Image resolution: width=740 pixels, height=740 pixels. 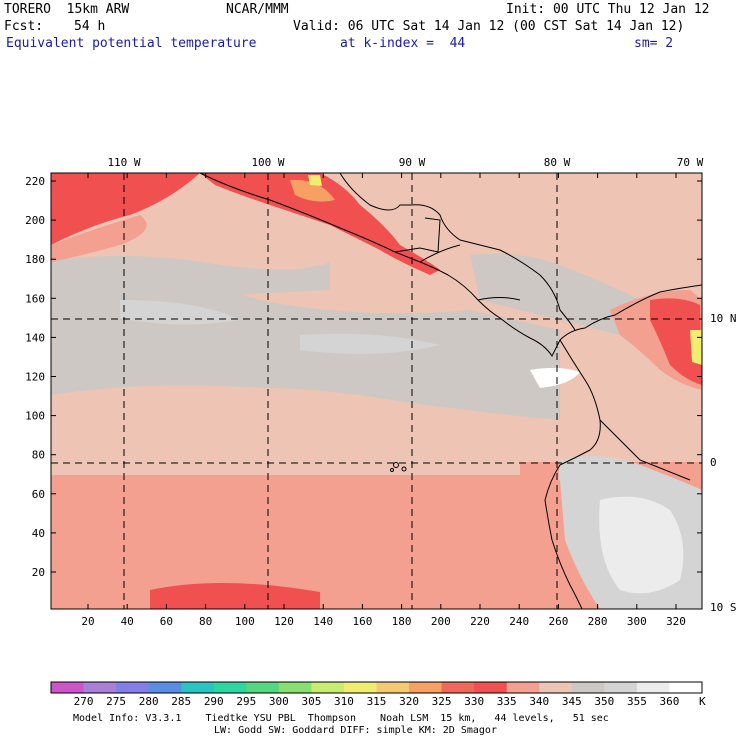 I want to click on forecast-hours: 54 h, so click(x=90, y=26).